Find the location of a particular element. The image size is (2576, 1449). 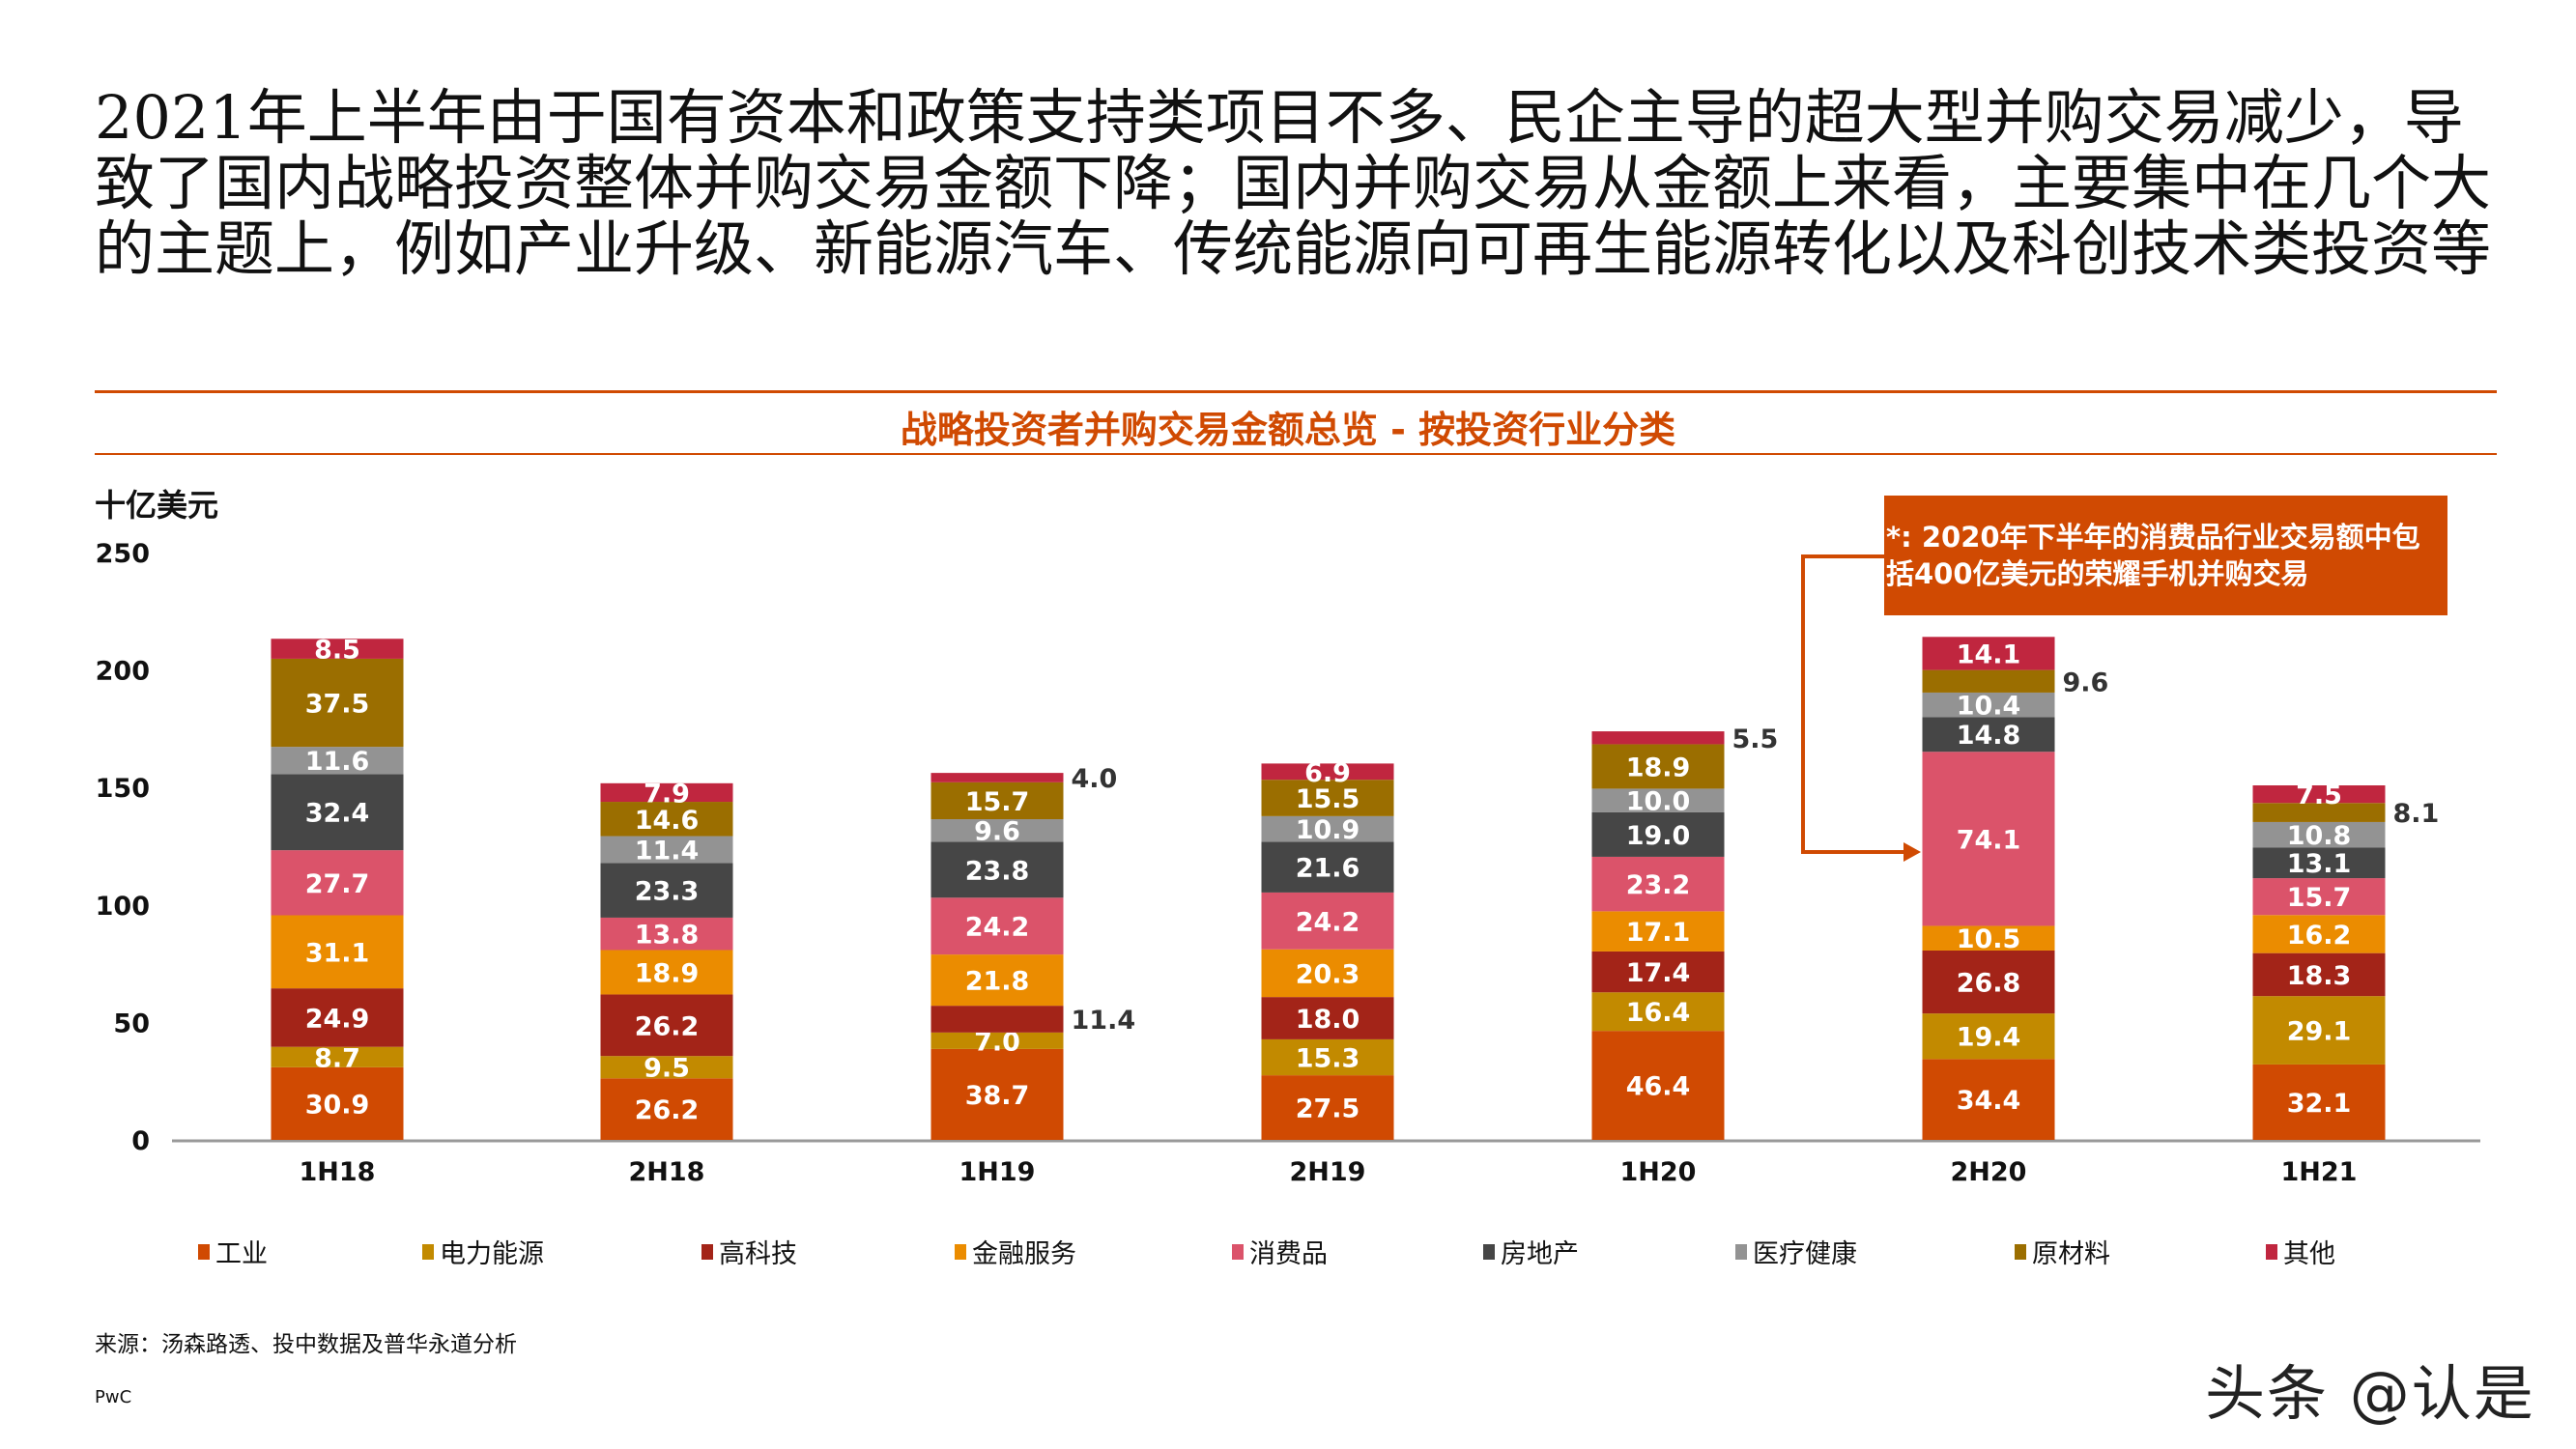

x-tick-label: 2H19 is located at coordinates (1328, 1172).